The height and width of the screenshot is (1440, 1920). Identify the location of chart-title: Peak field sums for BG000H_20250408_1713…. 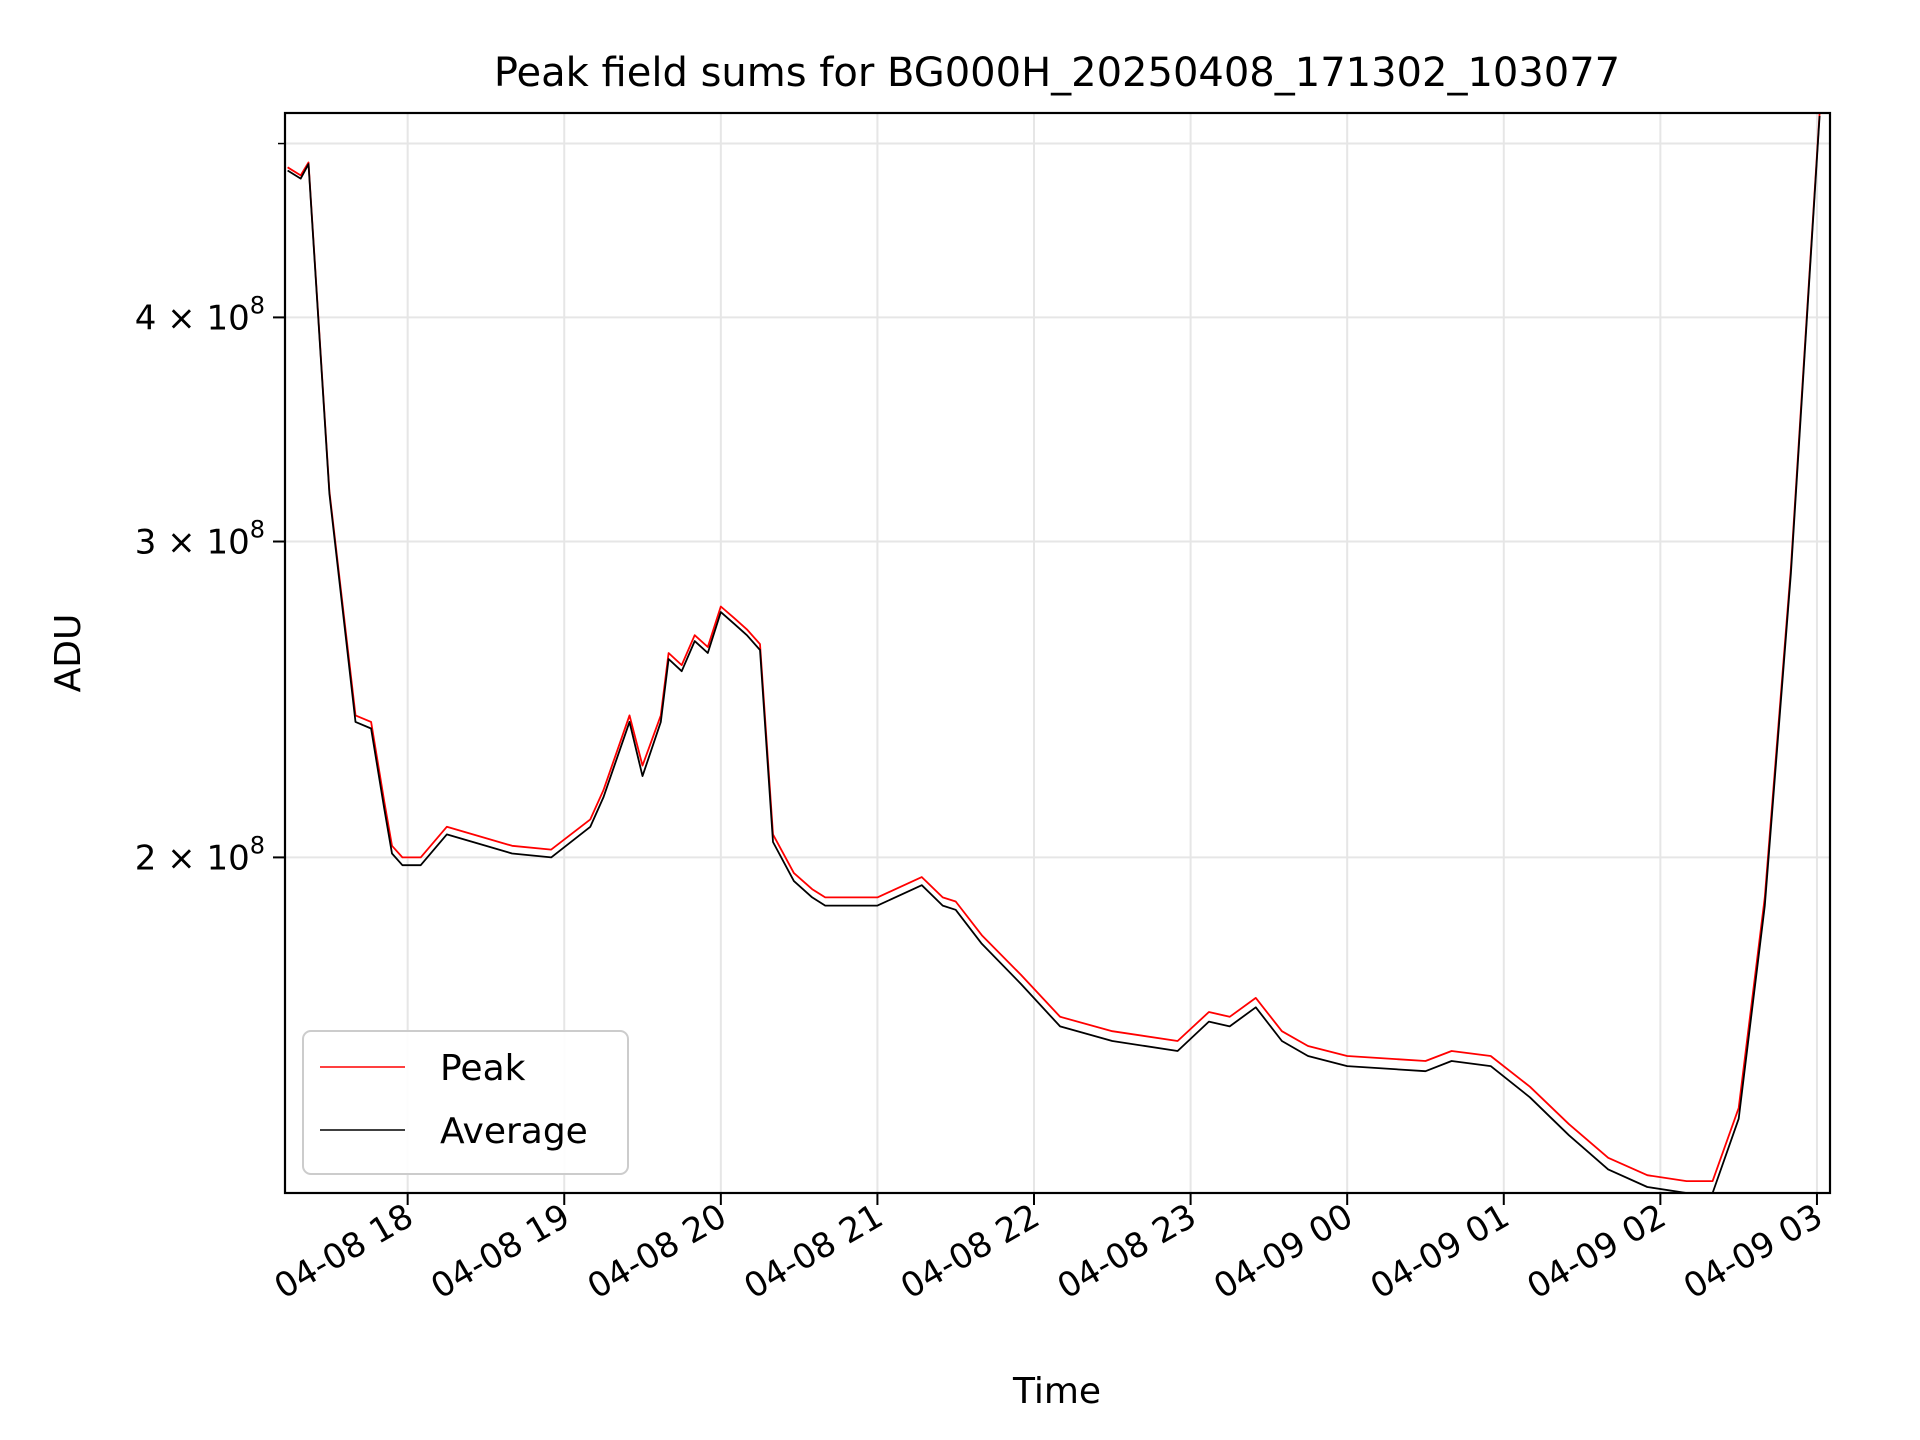
(1057, 73).